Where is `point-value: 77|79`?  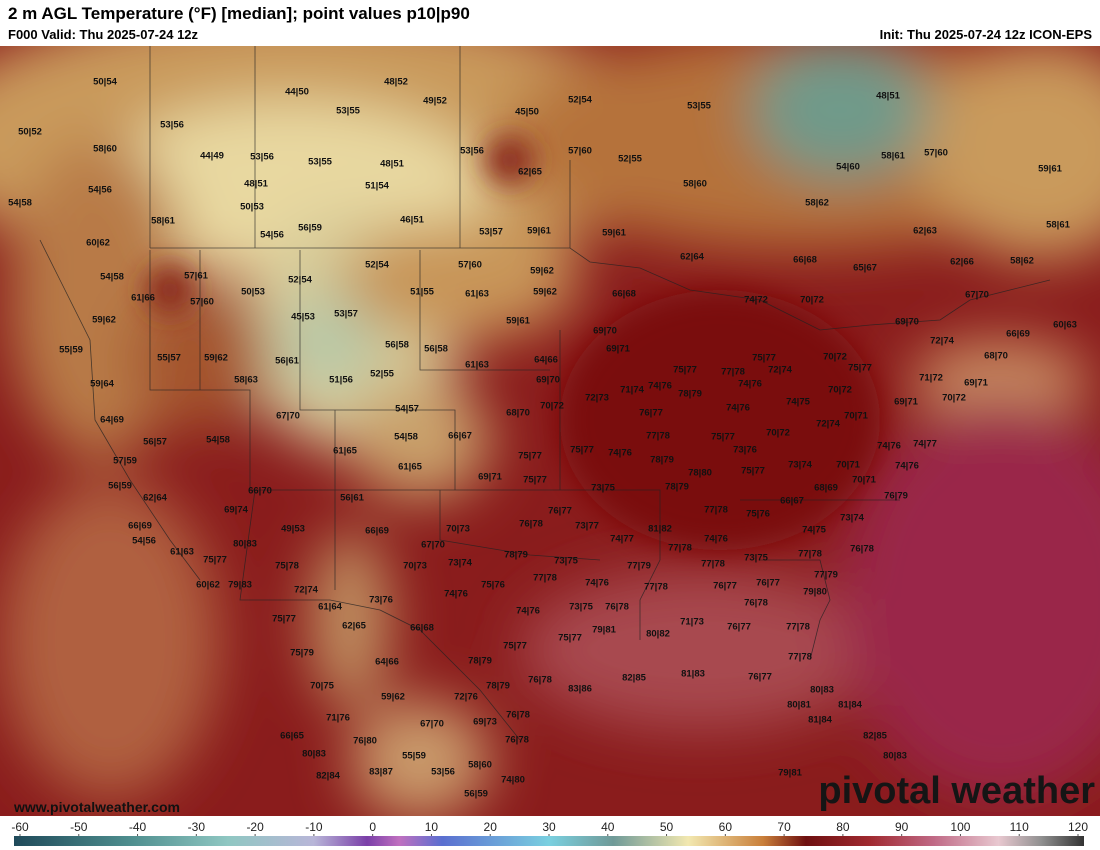 point-value: 77|79 is located at coordinates (639, 566).